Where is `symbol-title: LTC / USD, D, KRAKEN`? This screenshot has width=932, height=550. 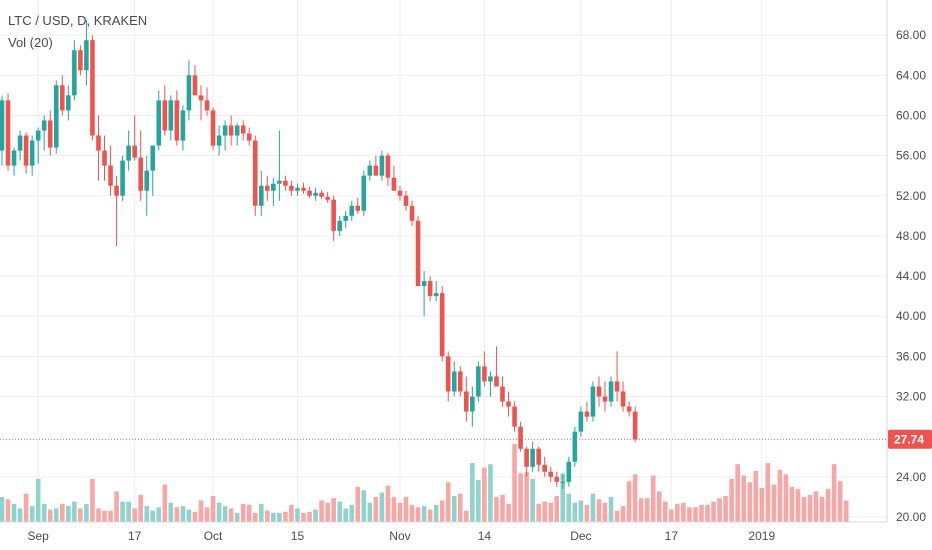
symbol-title: LTC / USD, D, KRAKEN is located at coordinates (78, 20).